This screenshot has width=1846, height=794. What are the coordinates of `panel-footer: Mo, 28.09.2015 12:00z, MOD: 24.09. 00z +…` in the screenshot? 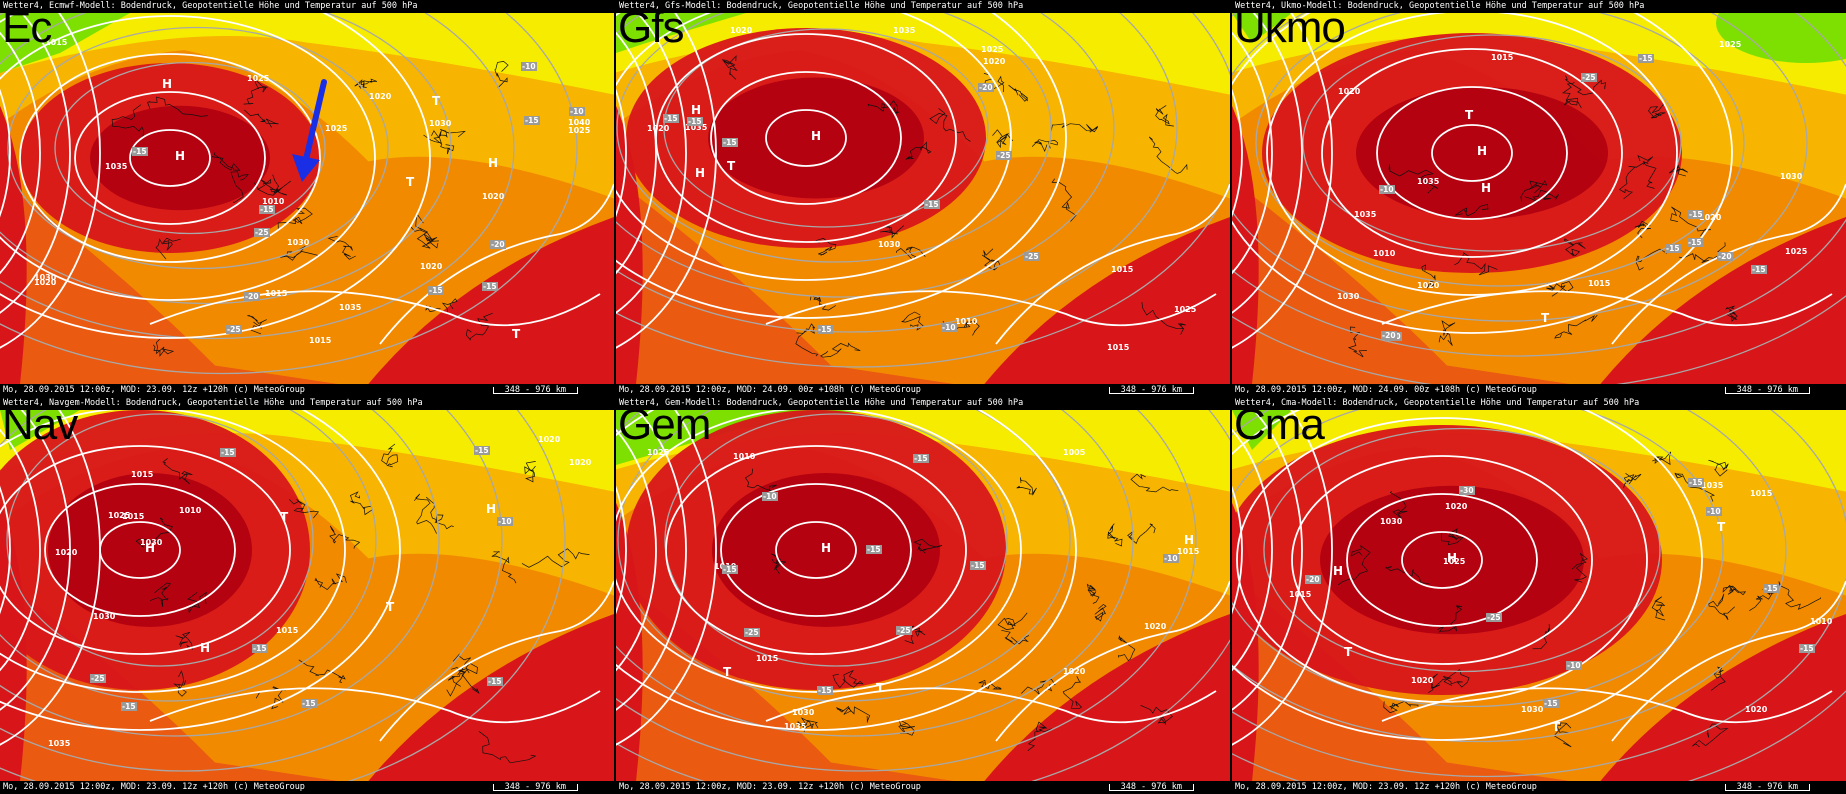 It's located at (923, 390).